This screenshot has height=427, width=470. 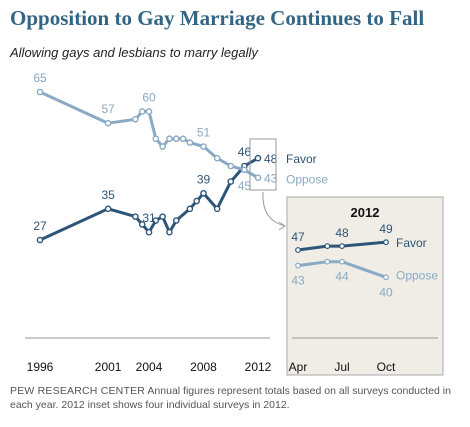 I want to click on x-tick-label: 2008, so click(x=203, y=367).